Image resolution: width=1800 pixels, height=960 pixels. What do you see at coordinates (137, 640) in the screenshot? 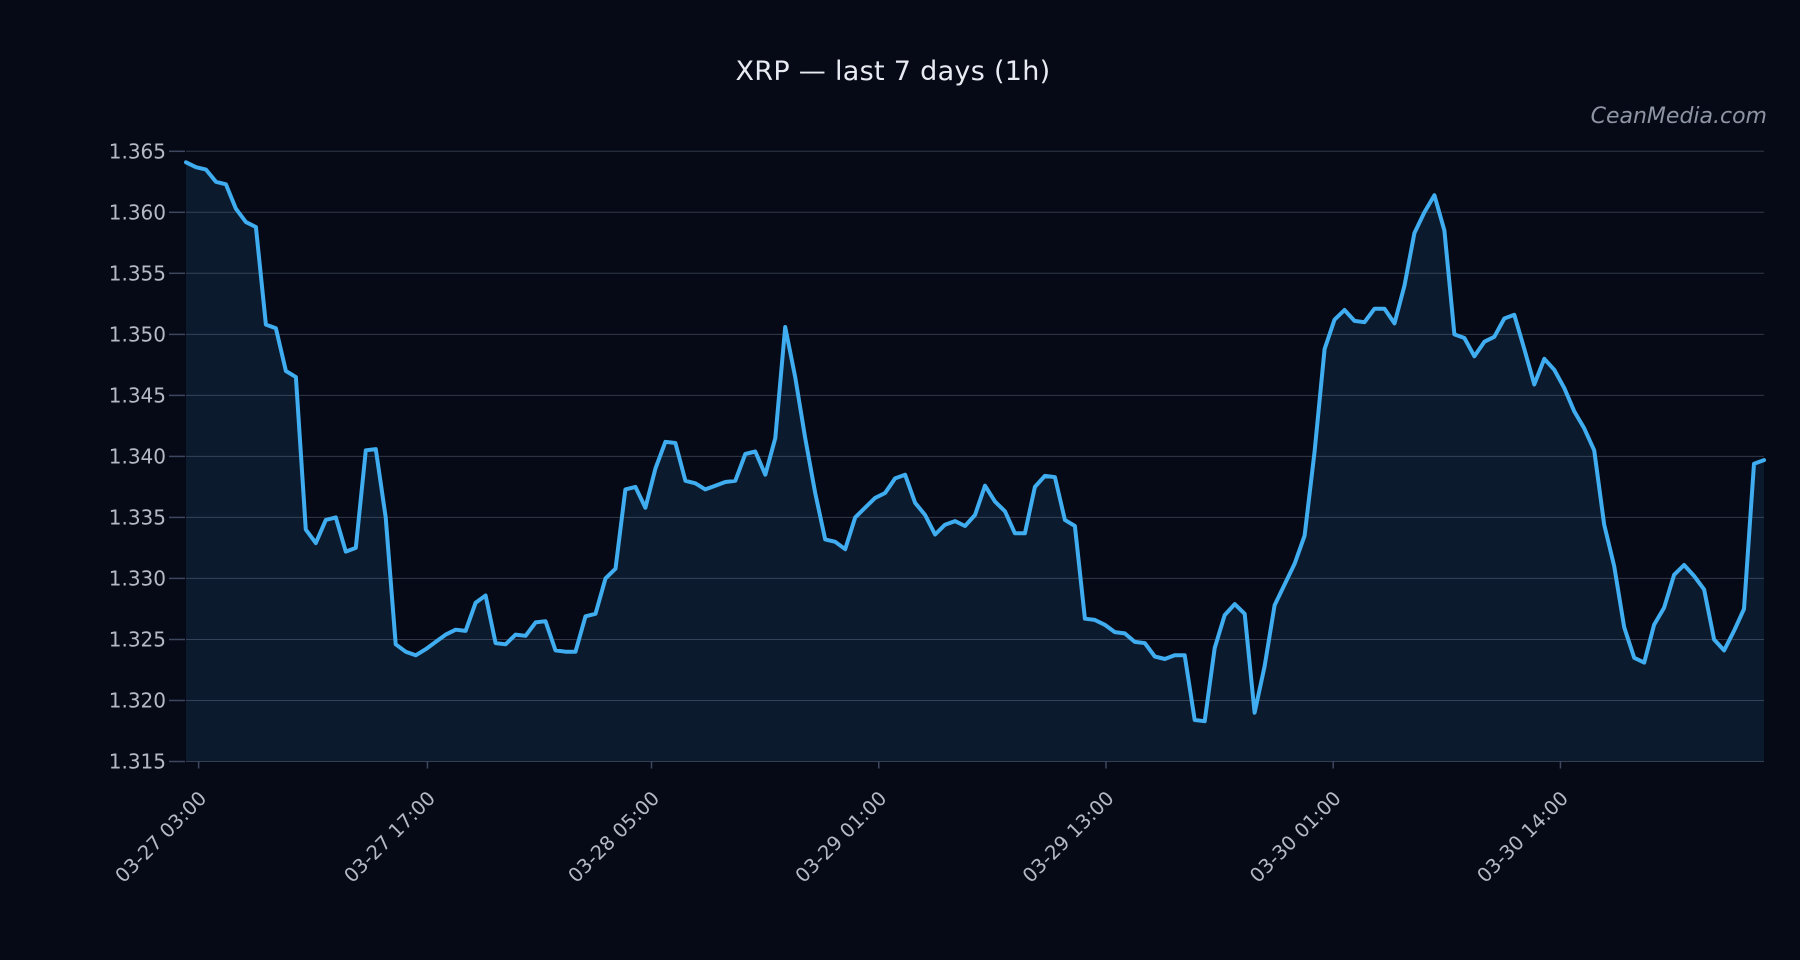
I see `y-tick-label: 1.325` at bounding box center [137, 640].